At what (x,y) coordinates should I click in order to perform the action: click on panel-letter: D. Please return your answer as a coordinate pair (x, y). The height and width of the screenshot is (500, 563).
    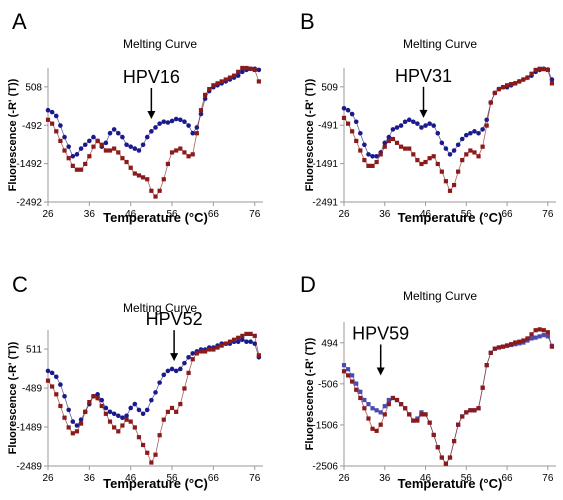
    Looking at the image, I should click on (308, 284).